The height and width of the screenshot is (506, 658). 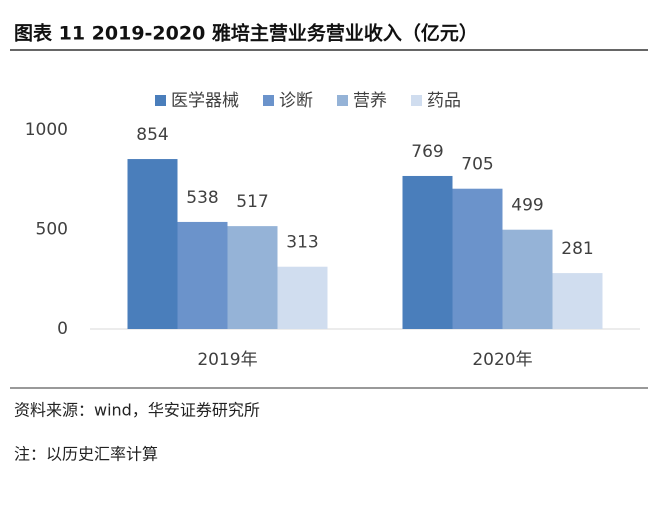 What do you see at coordinates (444, 101) in the screenshot?
I see `legend-label: 药品` at bounding box center [444, 101].